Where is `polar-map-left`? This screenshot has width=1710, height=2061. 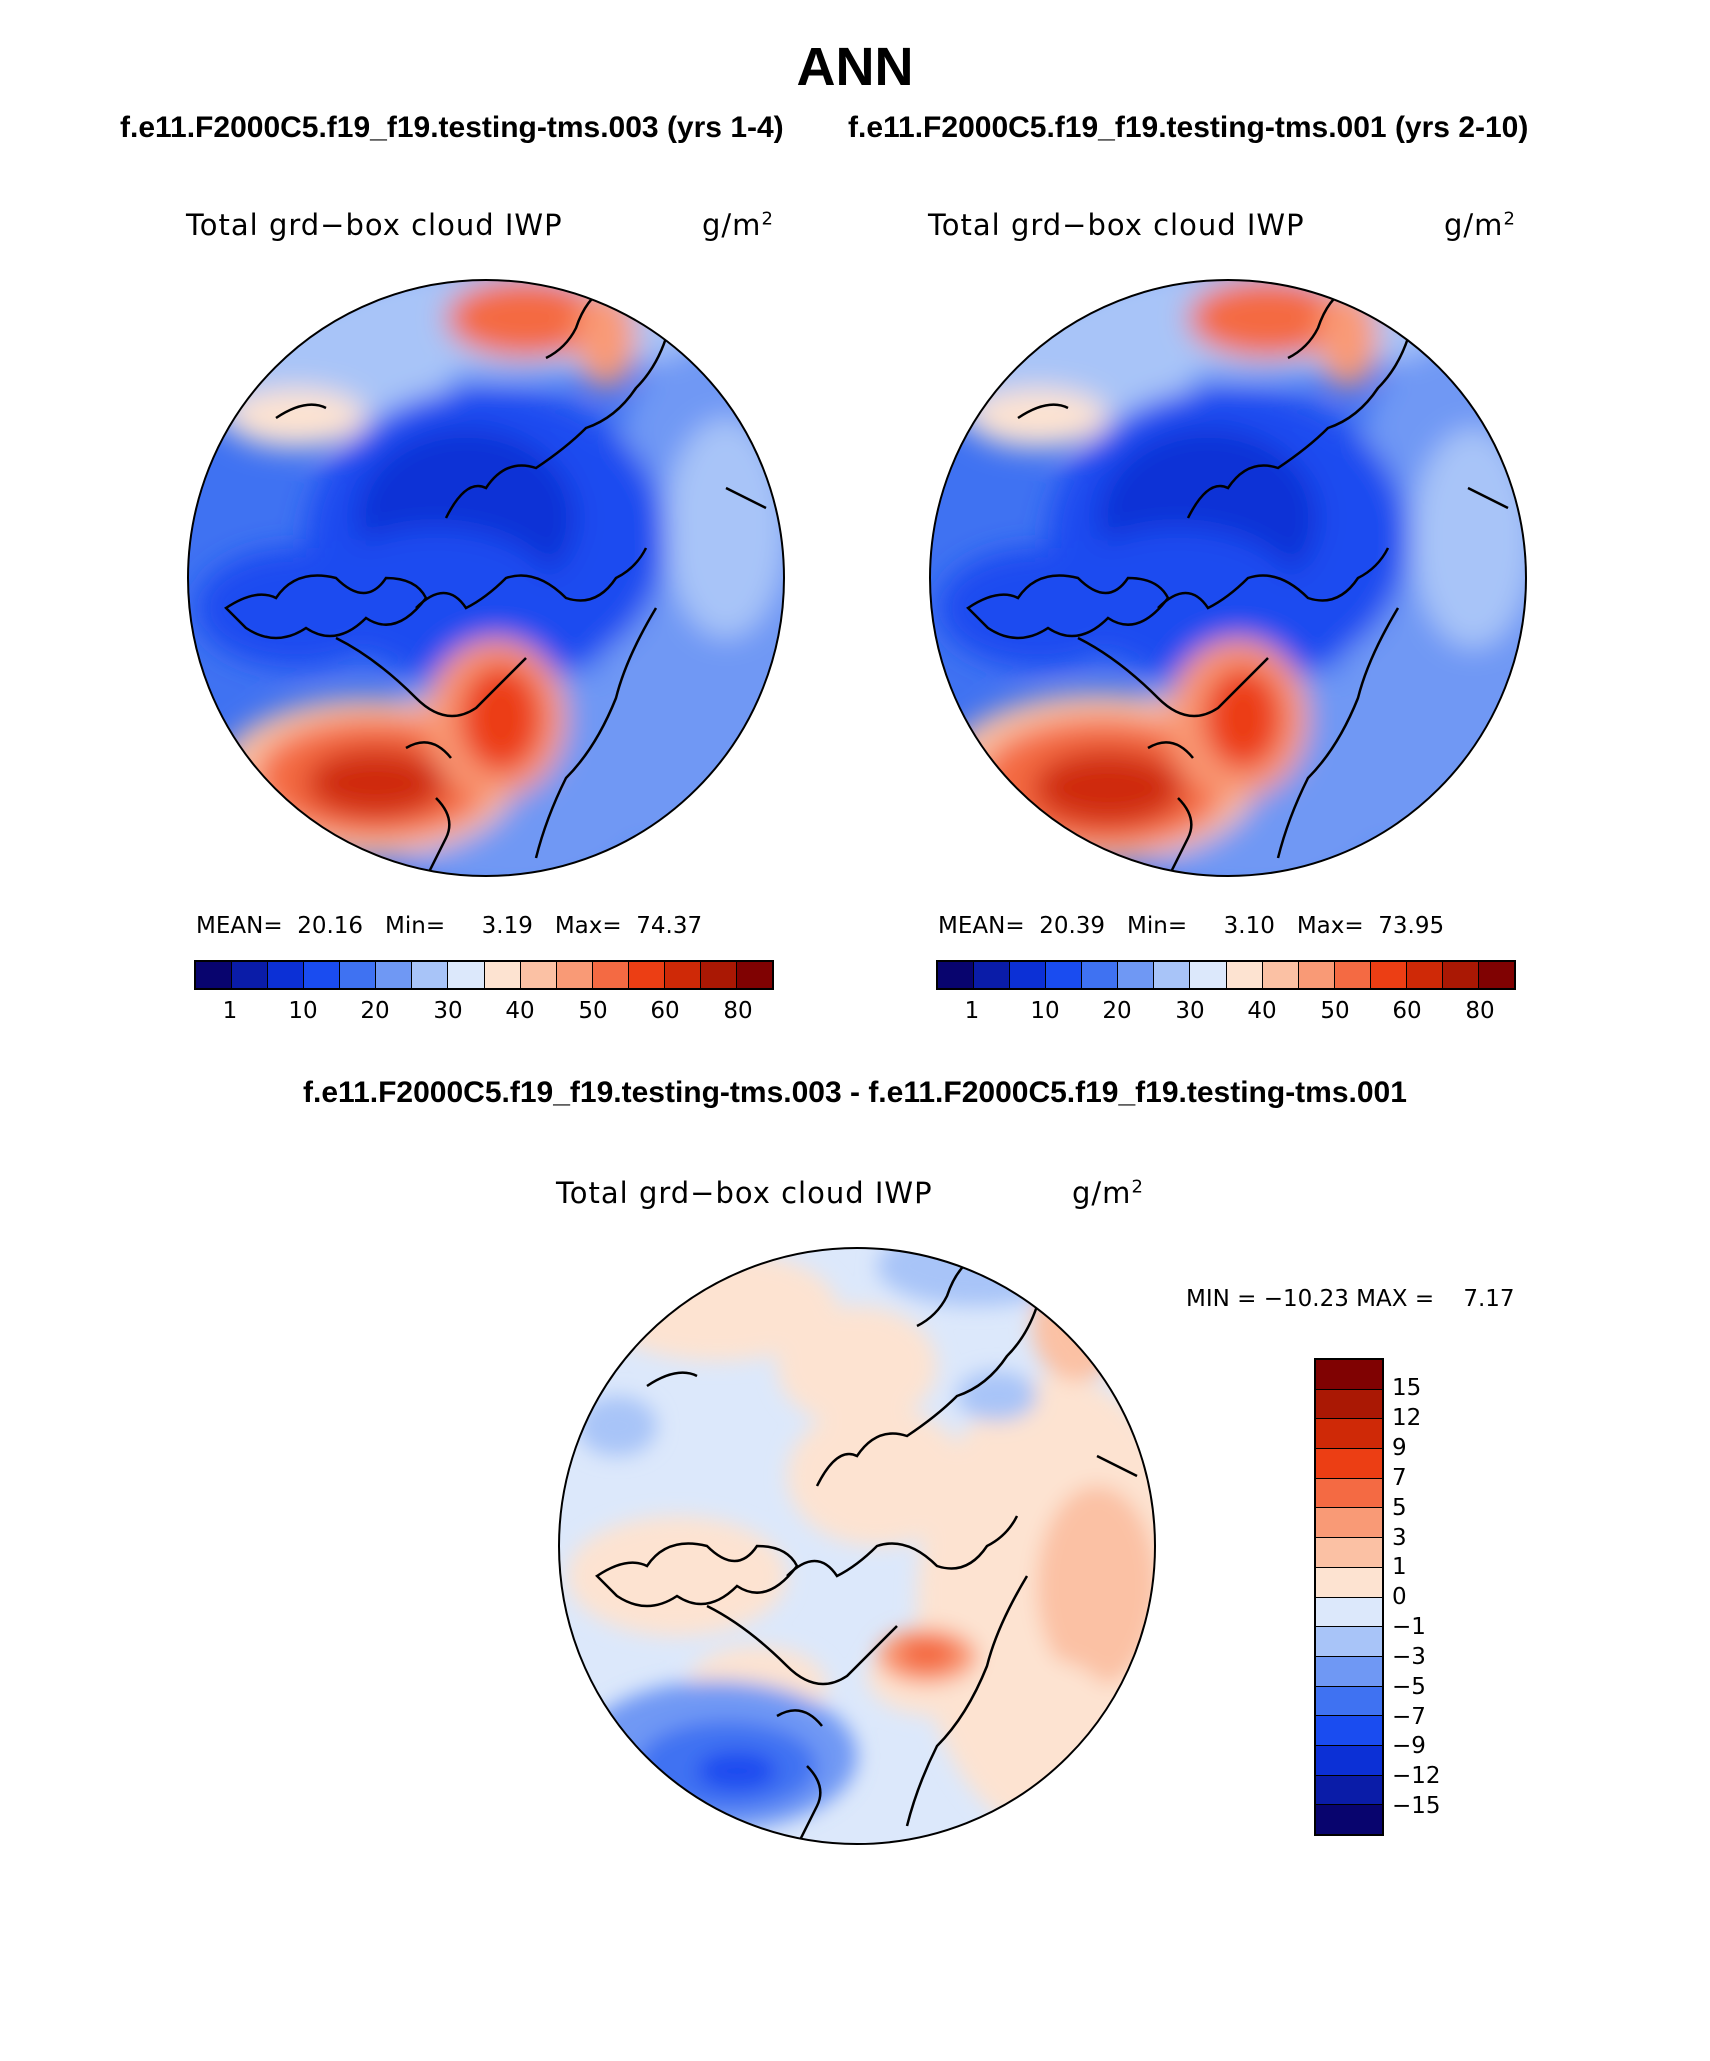
polar-map-left is located at coordinates (486, 578).